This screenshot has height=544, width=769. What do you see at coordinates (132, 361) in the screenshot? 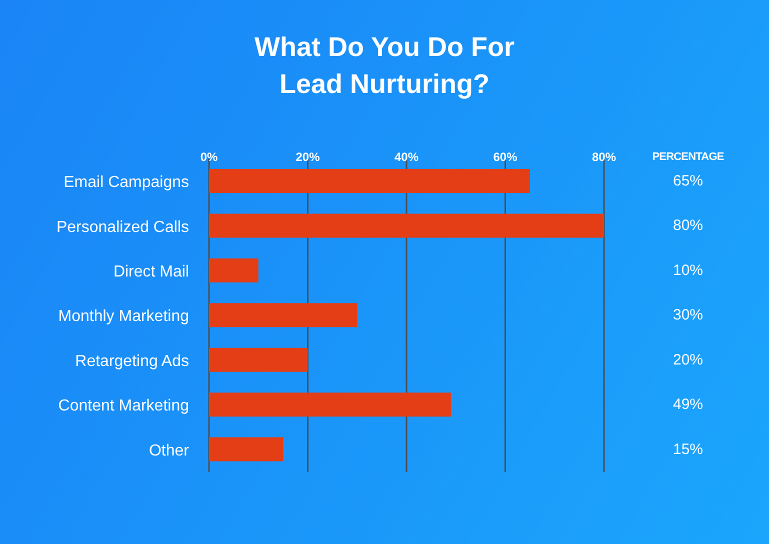
I see `y-tick-label: Retargeting Ads` at bounding box center [132, 361].